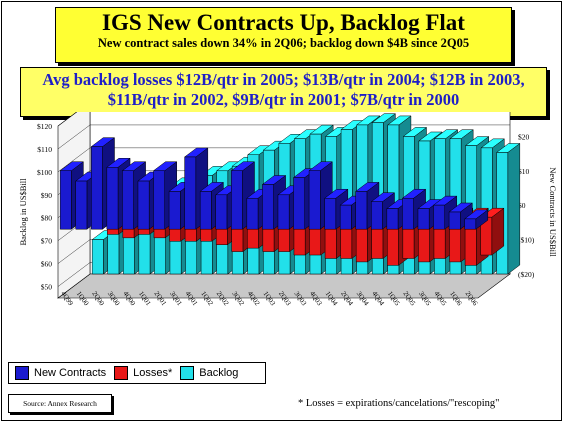 The width and height of the screenshot is (565, 424). I want to click on left-tick-label: $70, so click(47, 241).